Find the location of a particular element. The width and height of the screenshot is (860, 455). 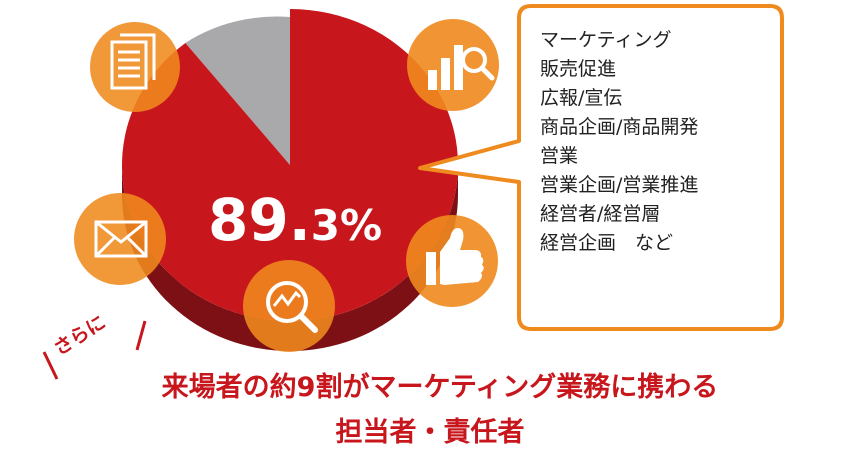

callout-item: 販売促進 is located at coordinates (578, 69).